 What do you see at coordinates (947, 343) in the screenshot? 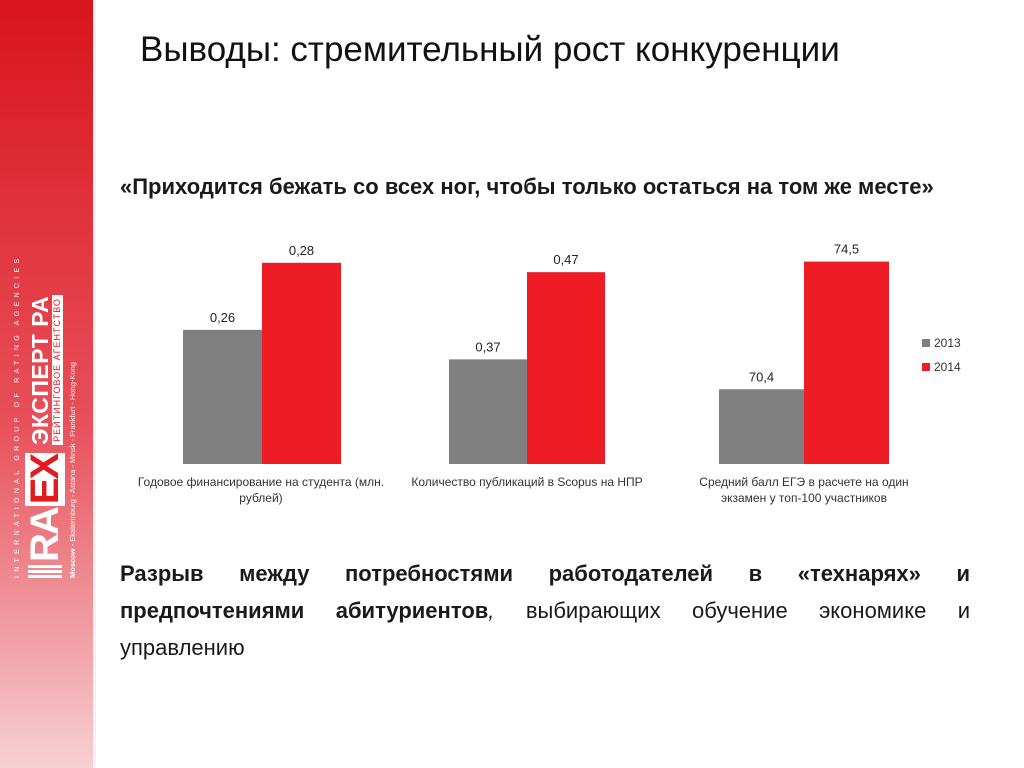
I see `legend-label-2013: 2013` at bounding box center [947, 343].